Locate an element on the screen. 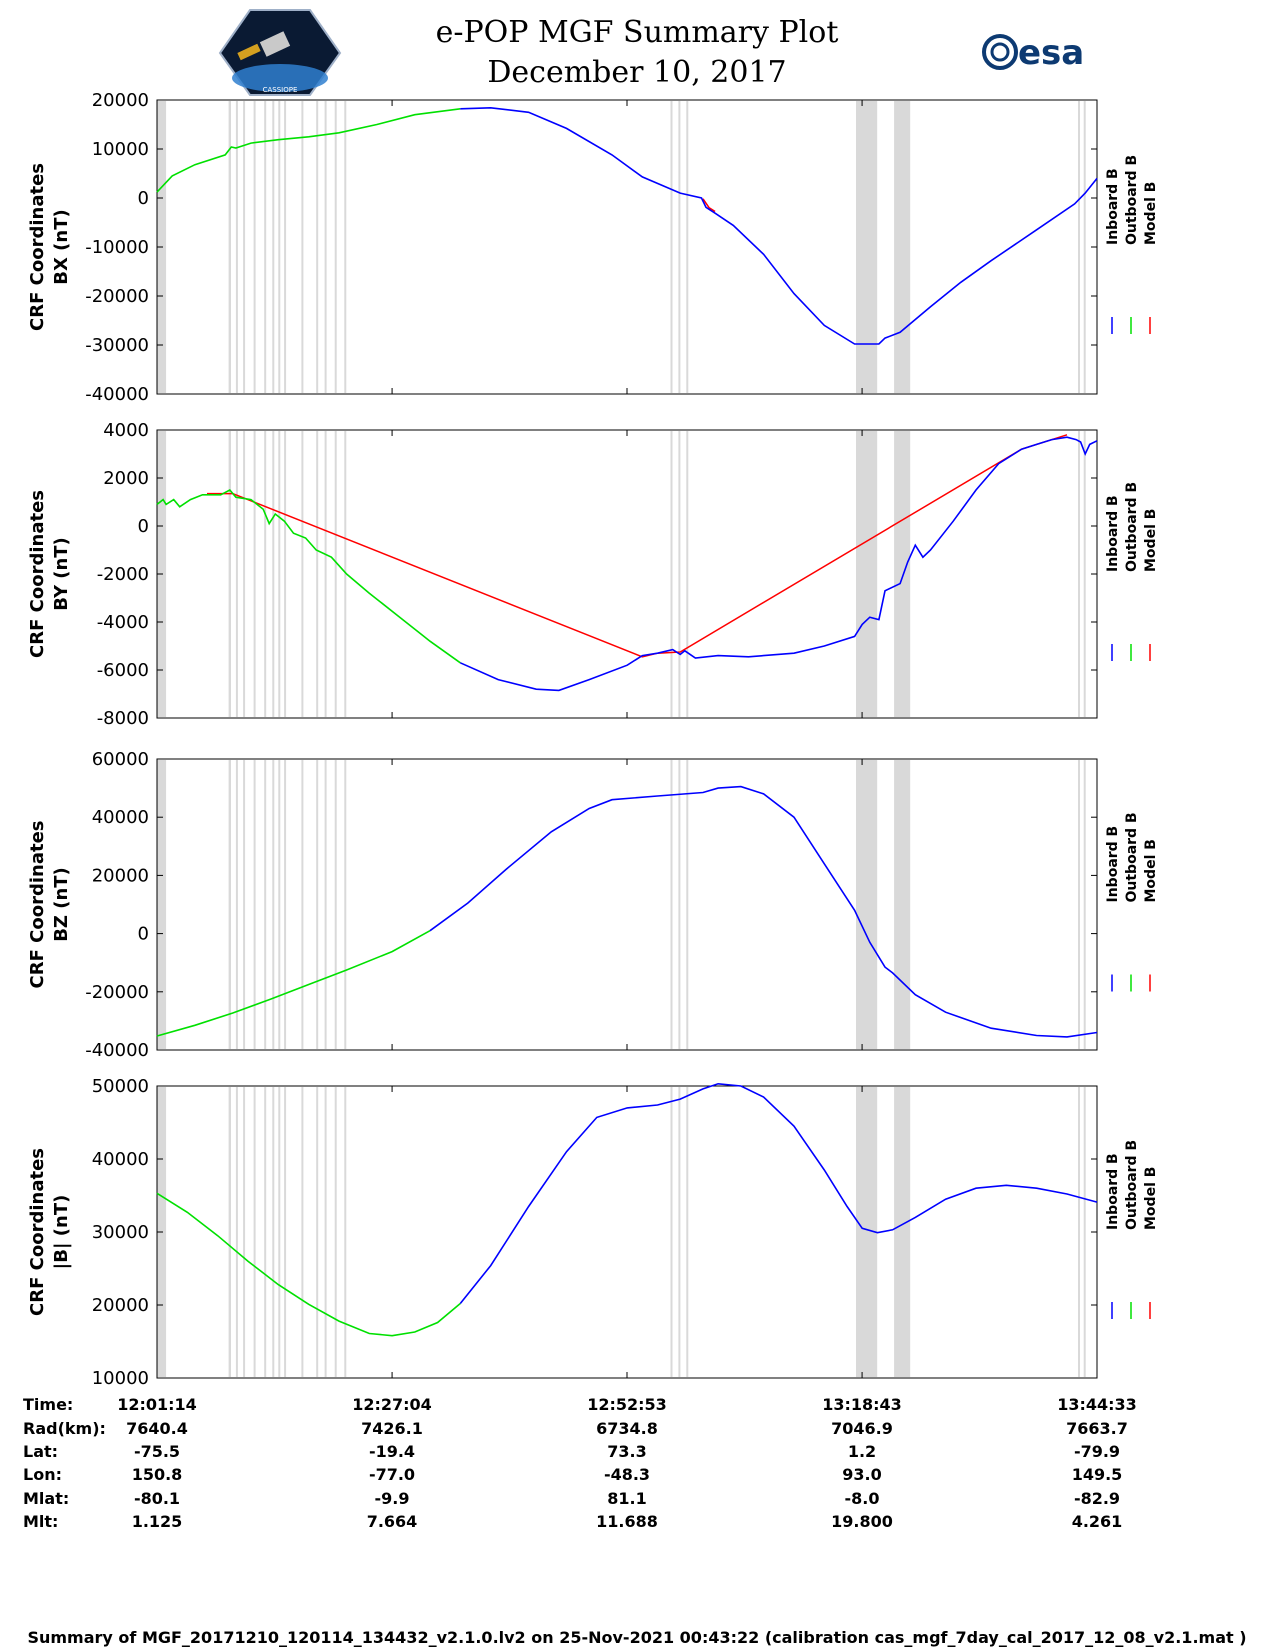 The width and height of the screenshot is (1275, 1650). info-cell: 73.3 is located at coordinates (626, 1451).